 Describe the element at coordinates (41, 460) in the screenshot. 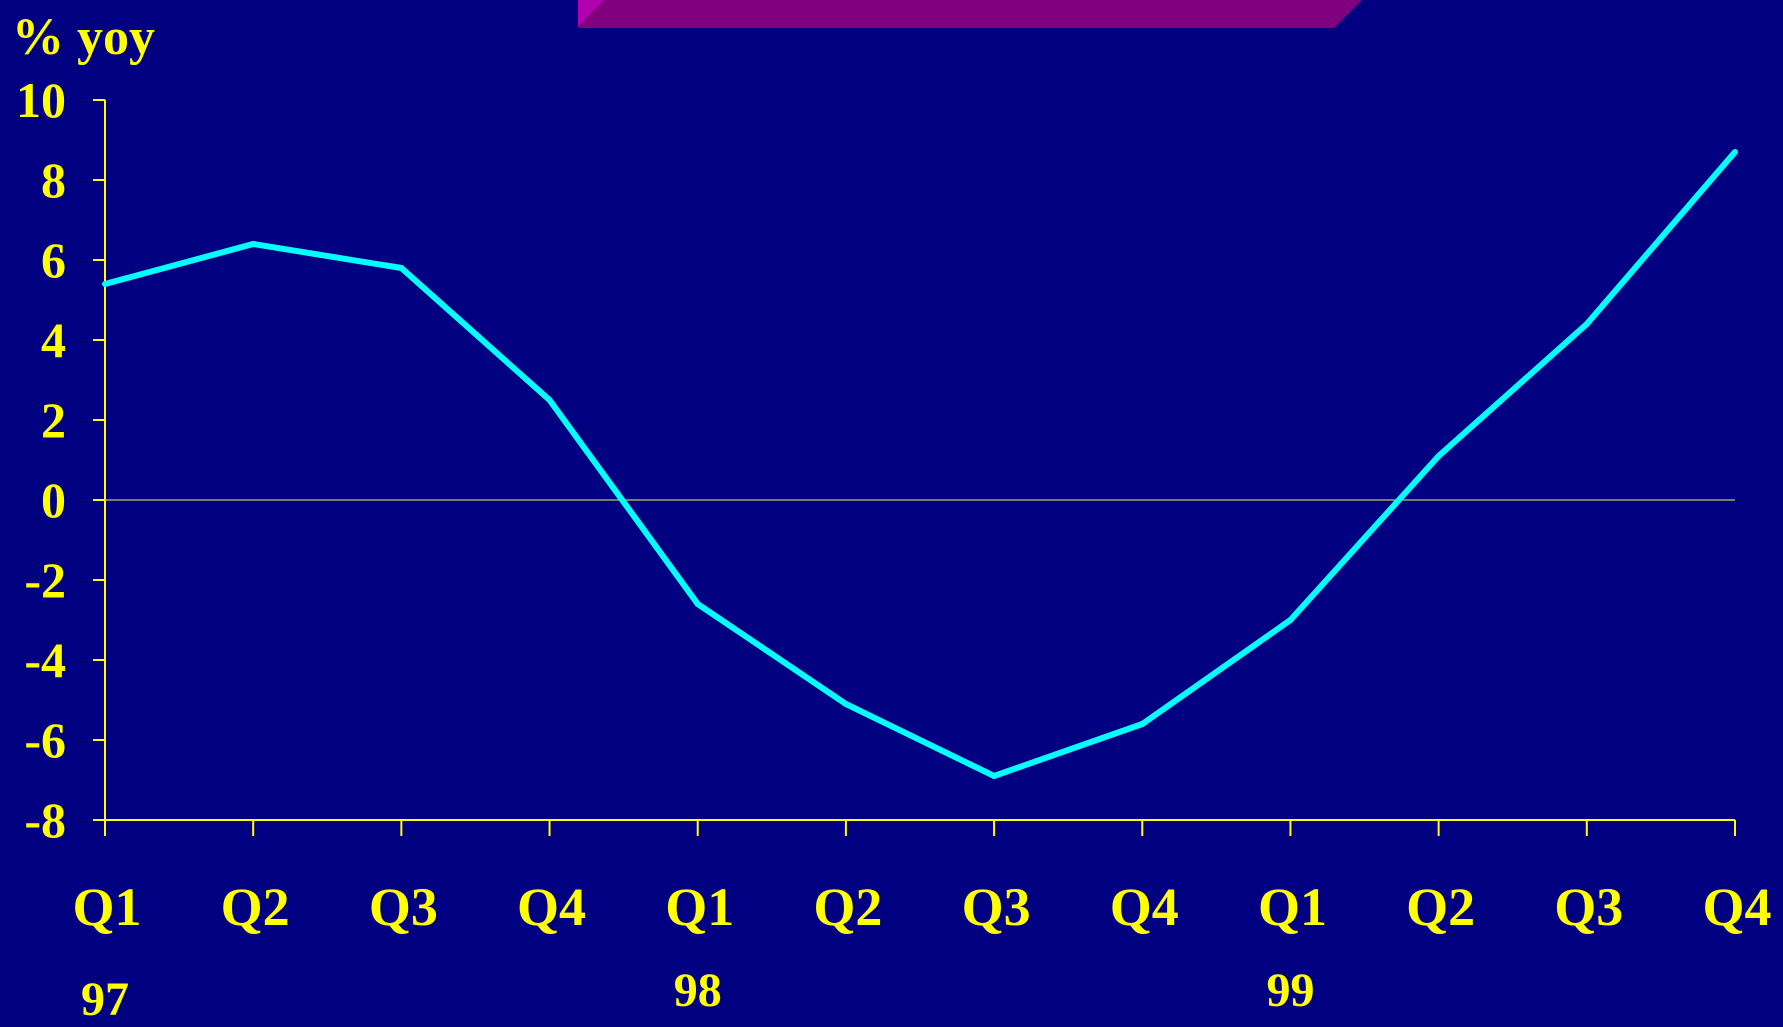

I see `y-tick-labels: 10 8 6 4 2 0 -2 -4 -6 -8` at that location.